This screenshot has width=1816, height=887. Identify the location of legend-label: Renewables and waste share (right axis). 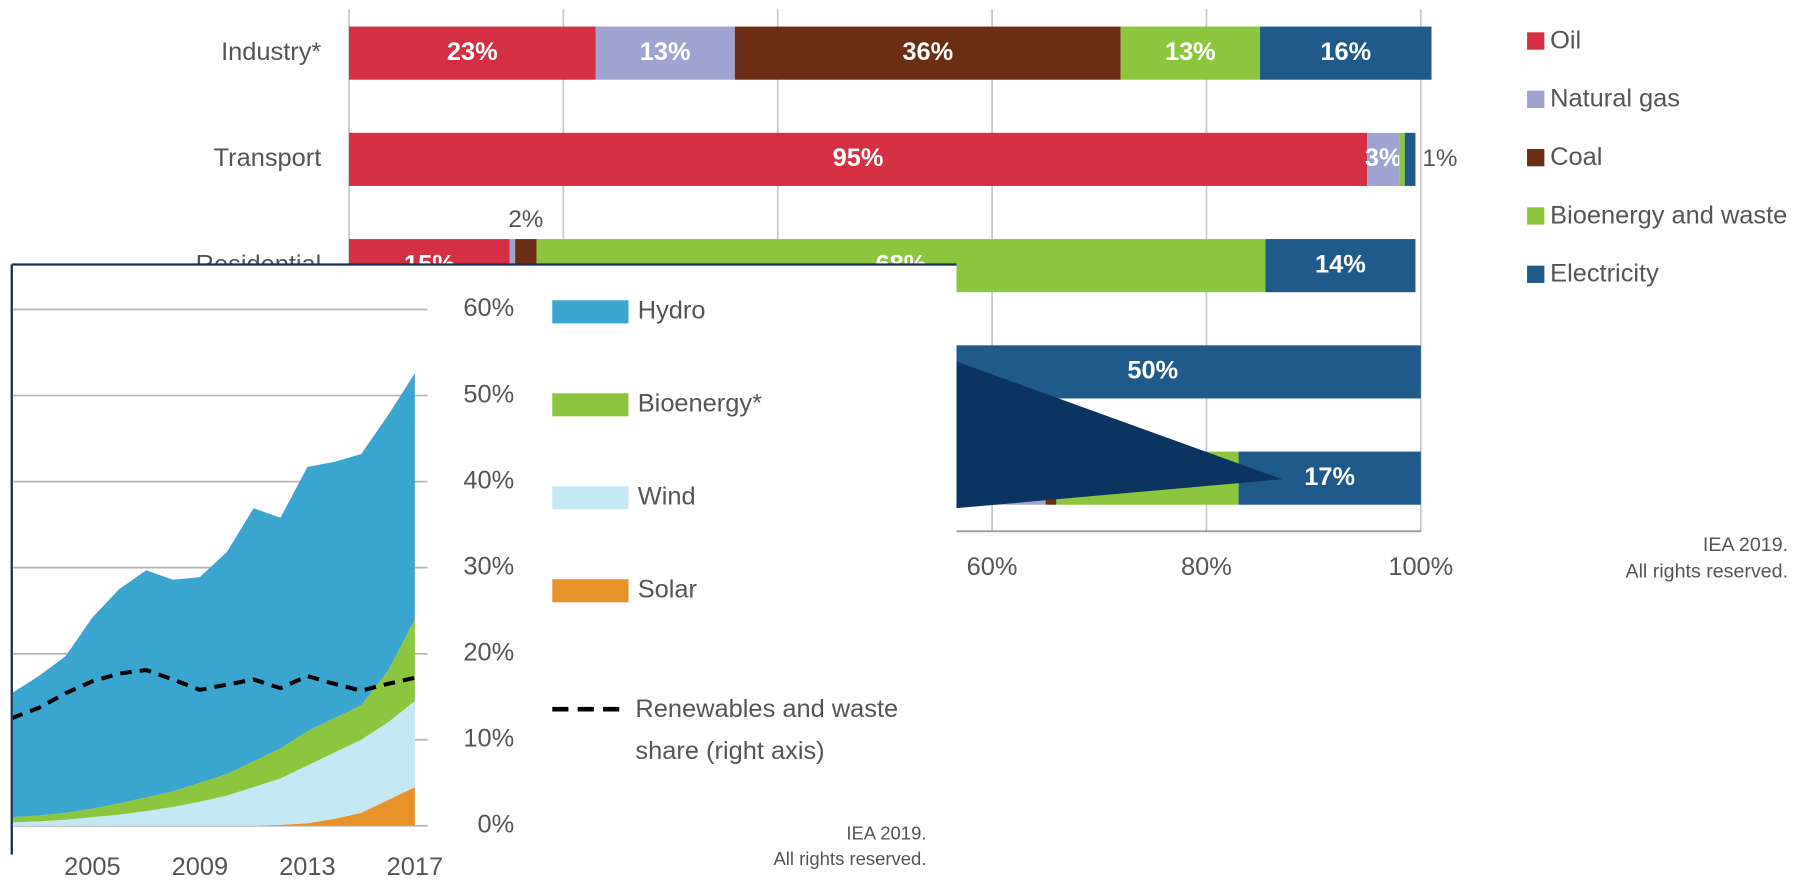
(767, 729).